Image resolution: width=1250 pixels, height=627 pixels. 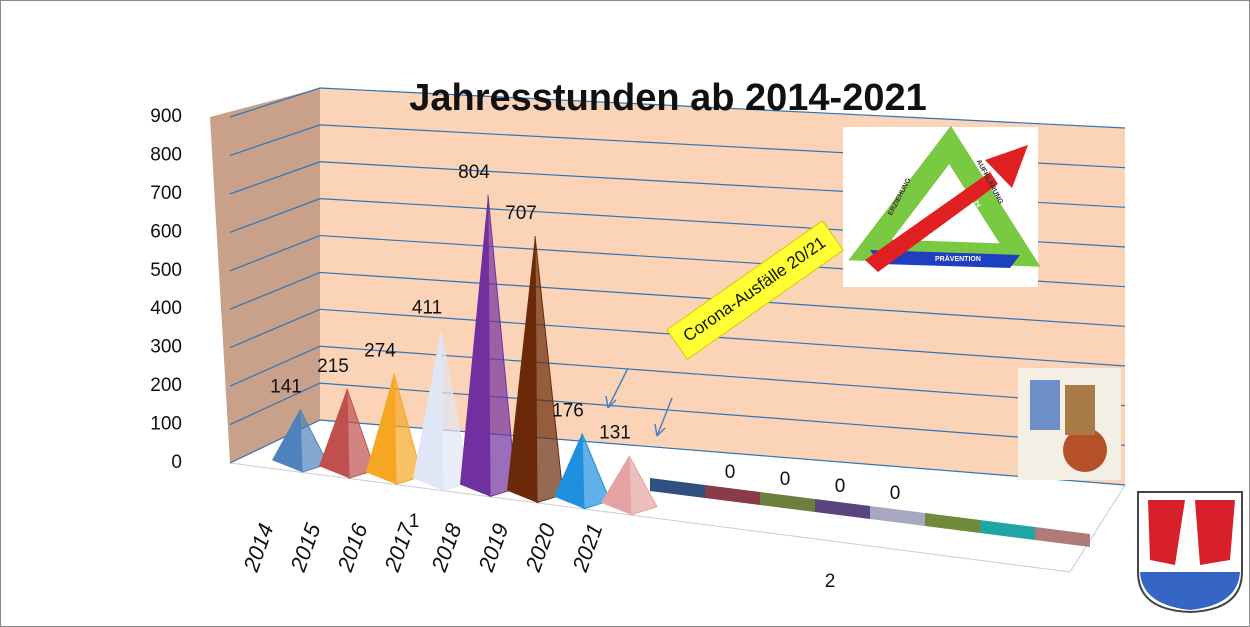 What do you see at coordinates (830, 581) in the screenshot?
I see `depth-label: 2` at bounding box center [830, 581].